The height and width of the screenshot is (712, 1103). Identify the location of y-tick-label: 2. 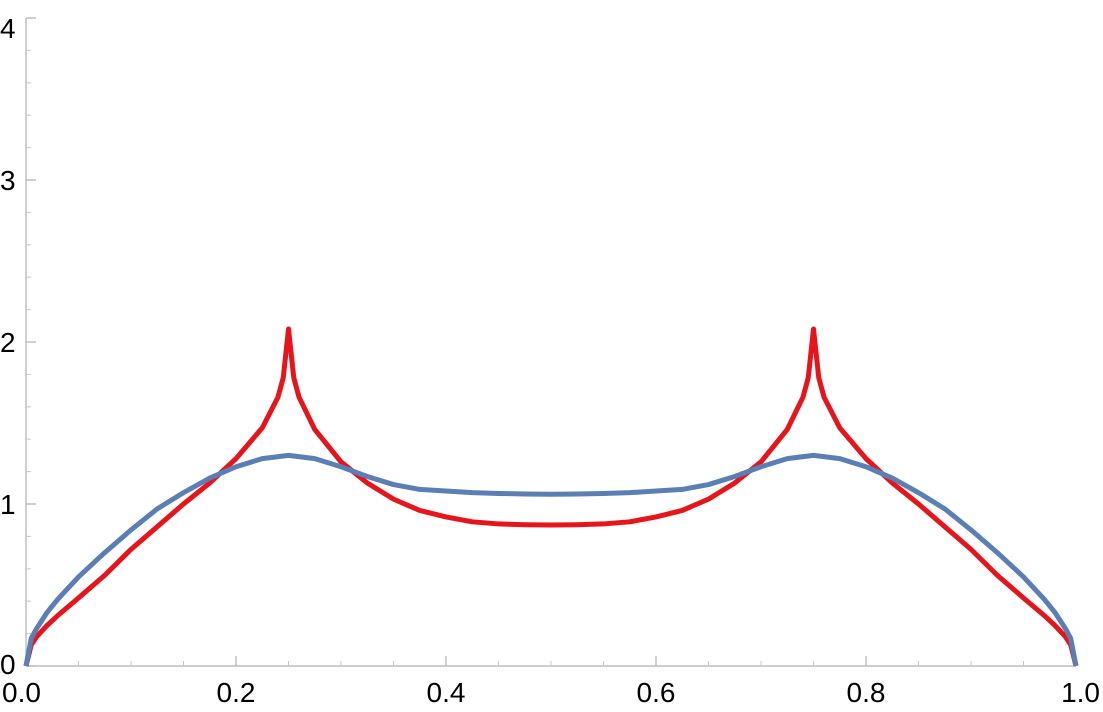
(8, 342).